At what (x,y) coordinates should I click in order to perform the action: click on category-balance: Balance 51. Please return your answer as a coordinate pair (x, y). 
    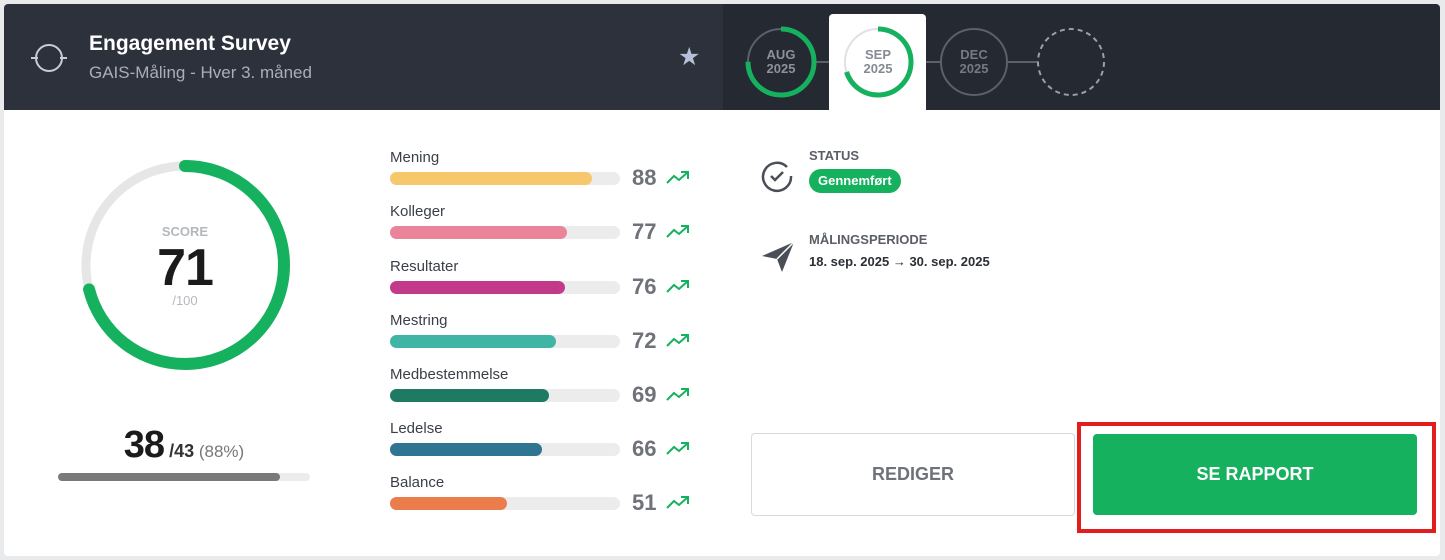
    Looking at the image, I should click on (550, 499).